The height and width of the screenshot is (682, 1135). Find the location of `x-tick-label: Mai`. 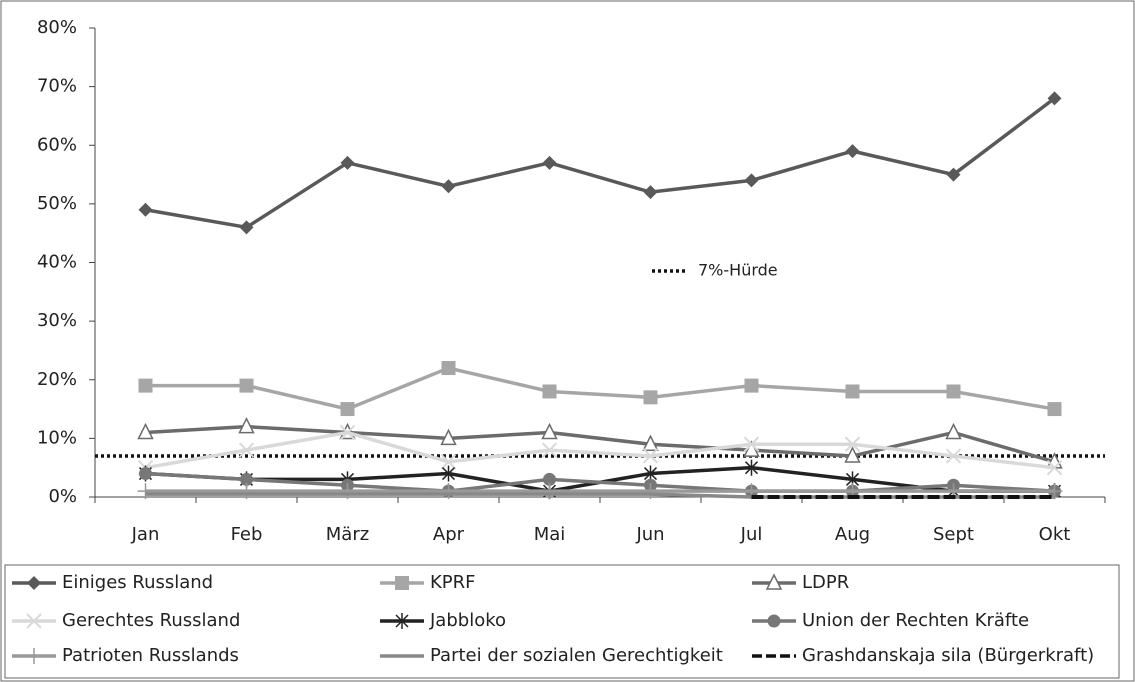

x-tick-label: Mai is located at coordinates (550, 534).